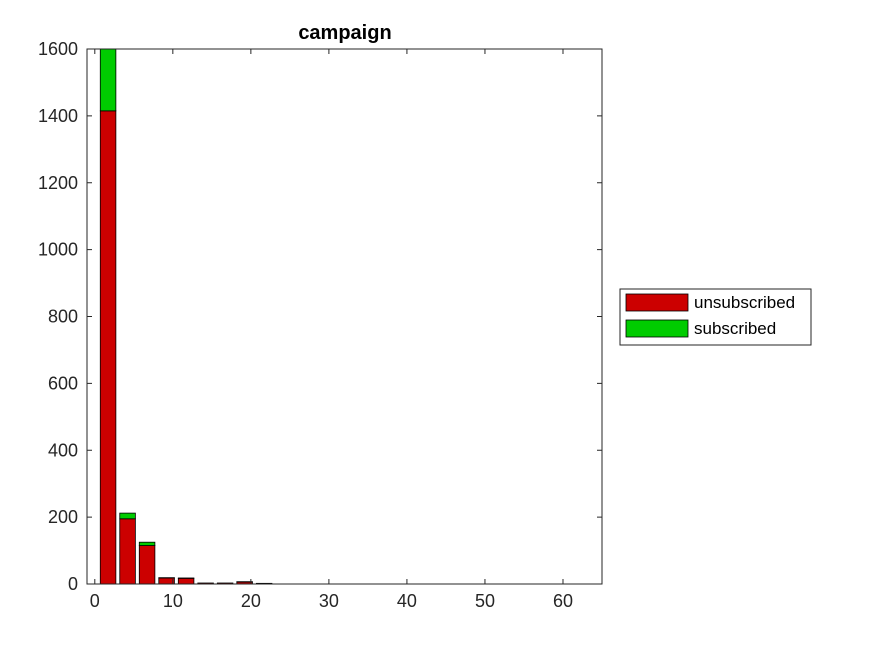 The width and height of the screenshot is (875, 656). What do you see at coordinates (63, 517) in the screenshot?
I see `y-tick-label: 200` at bounding box center [63, 517].